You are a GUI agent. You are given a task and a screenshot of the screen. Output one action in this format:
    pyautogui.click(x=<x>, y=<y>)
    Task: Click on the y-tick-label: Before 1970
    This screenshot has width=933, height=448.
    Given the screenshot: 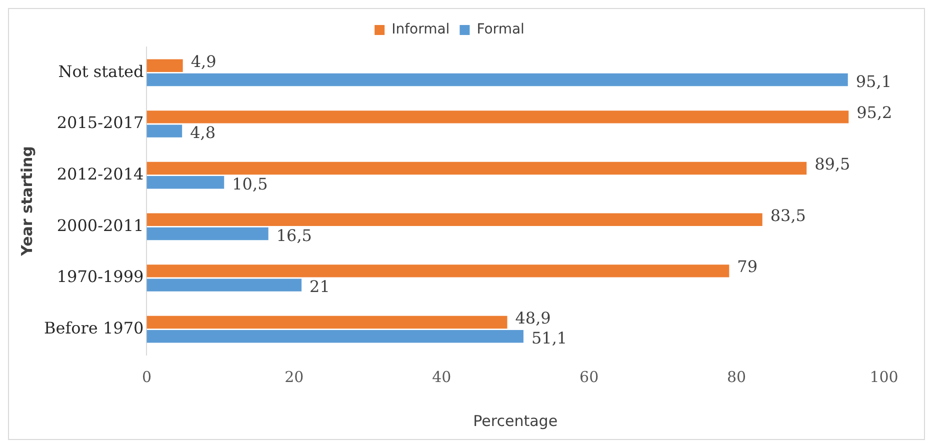 What is the action you would take?
    pyautogui.click(x=94, y=328)
    